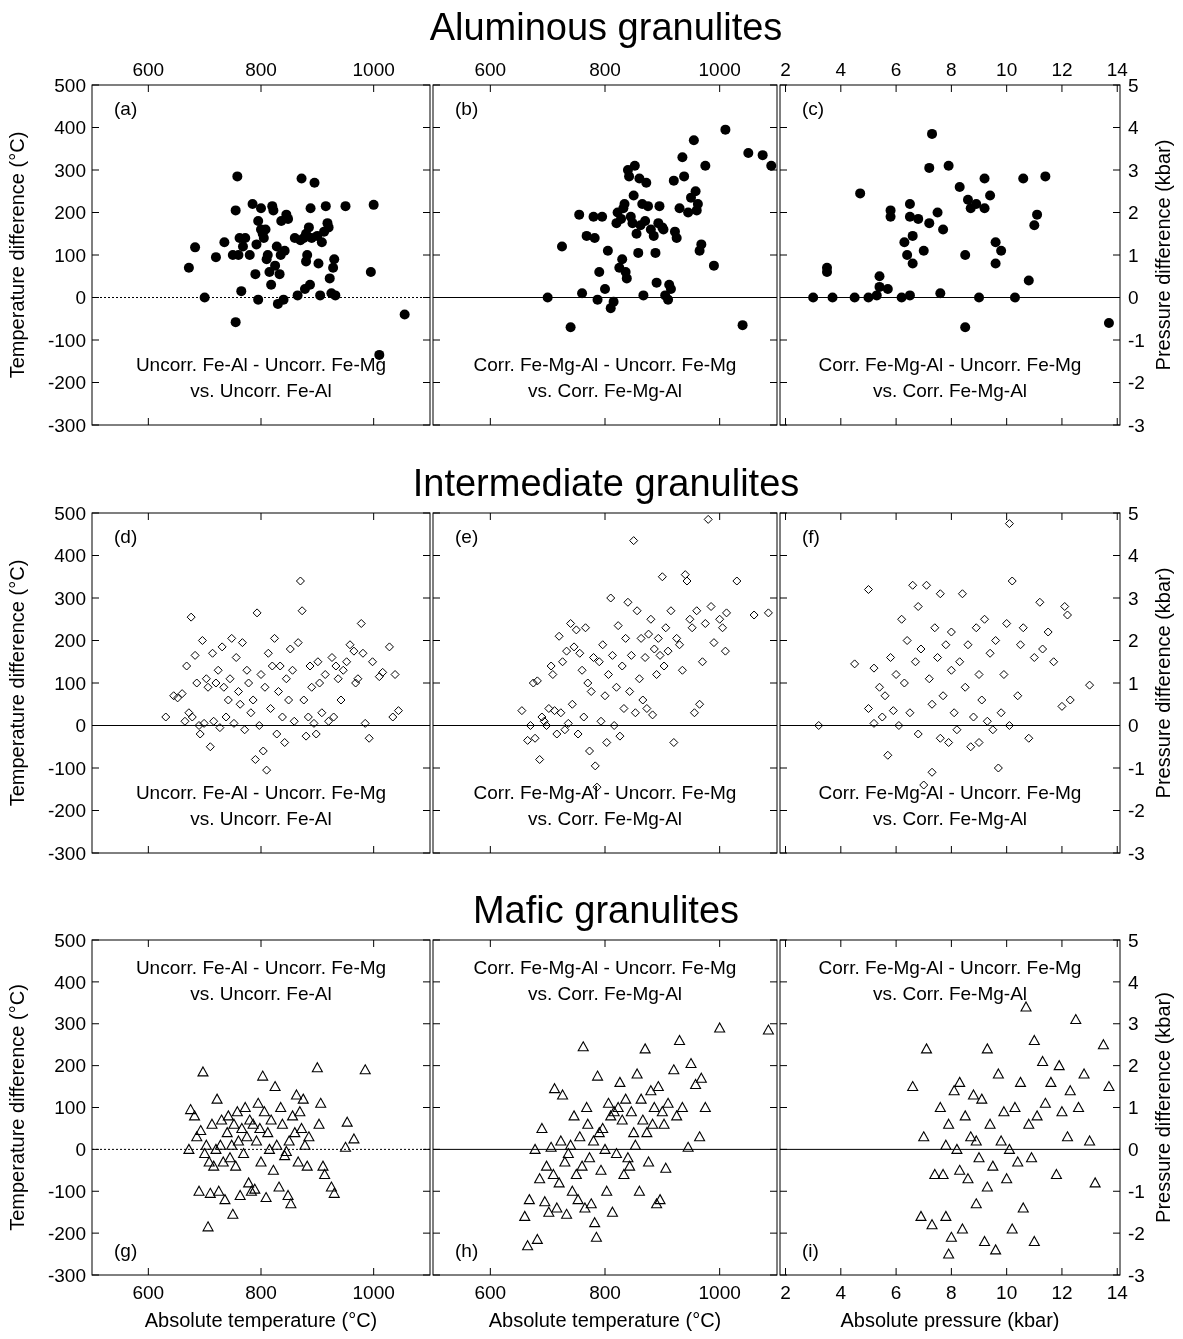  Describe the element at coordinates (467, 108) in the screenshot. I see `annotation: (b)` at that location.